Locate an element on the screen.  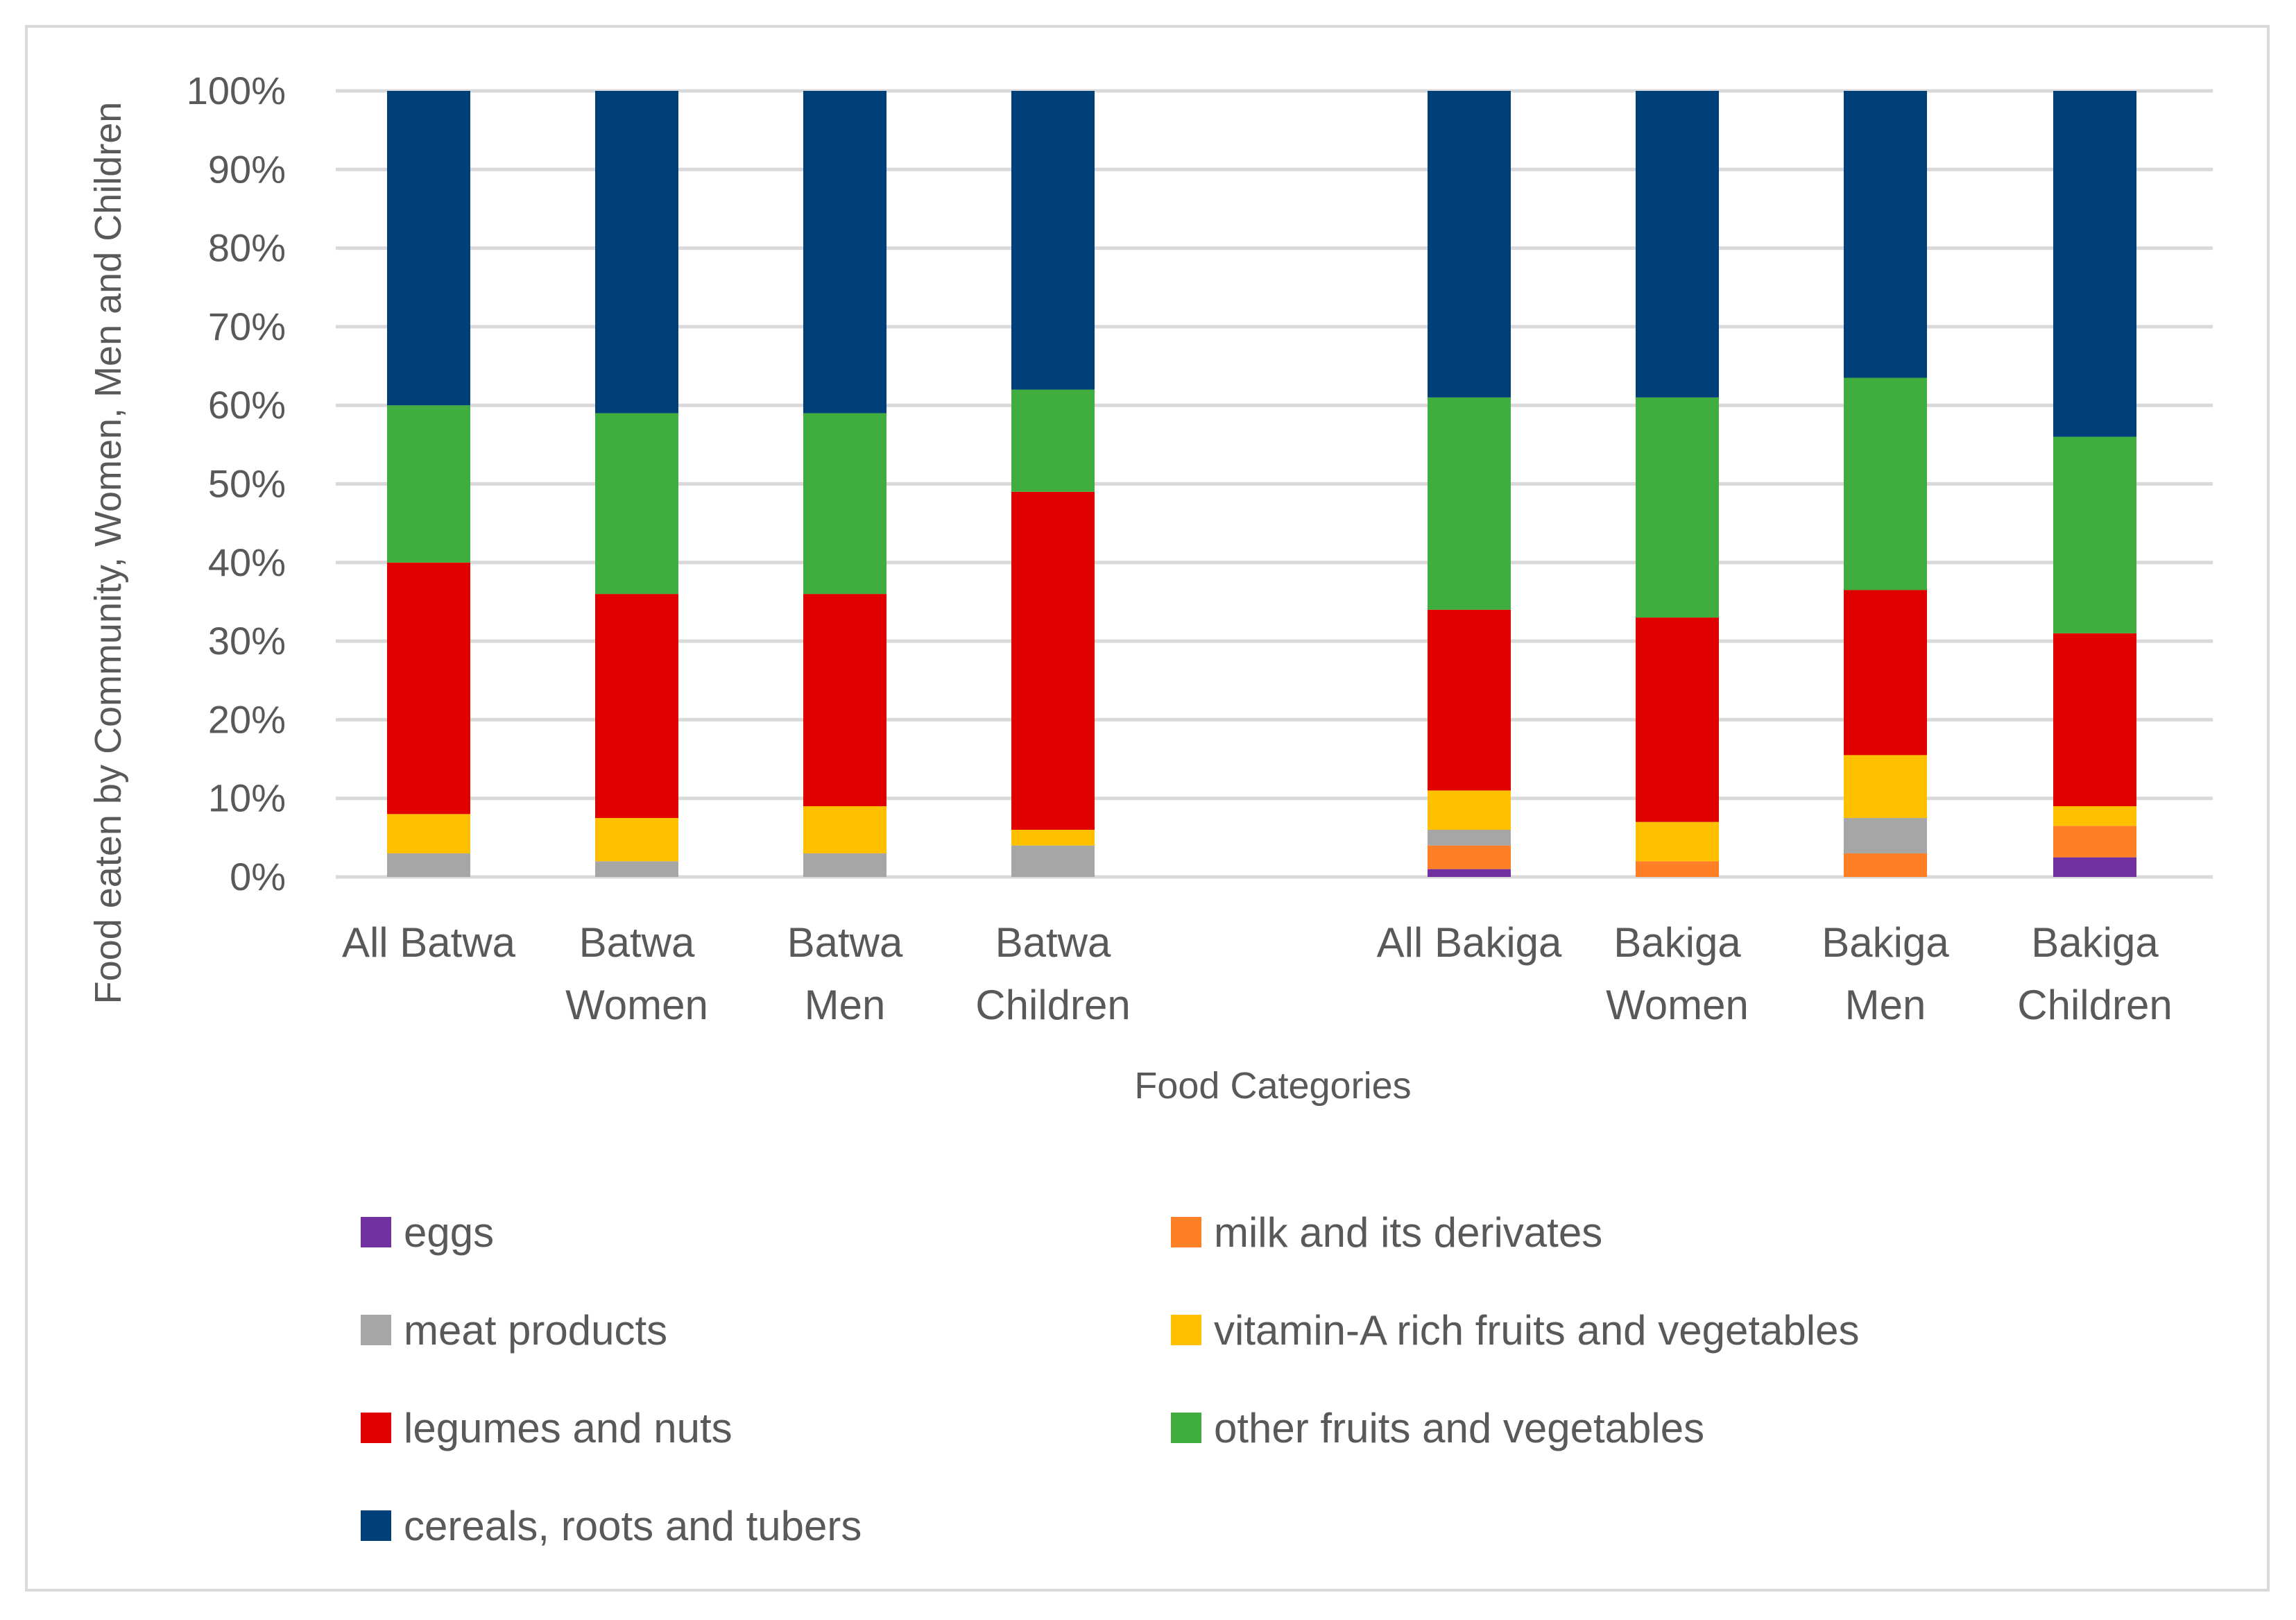
legend-label: legumes and nuts is located at coordinates (568, 1428).